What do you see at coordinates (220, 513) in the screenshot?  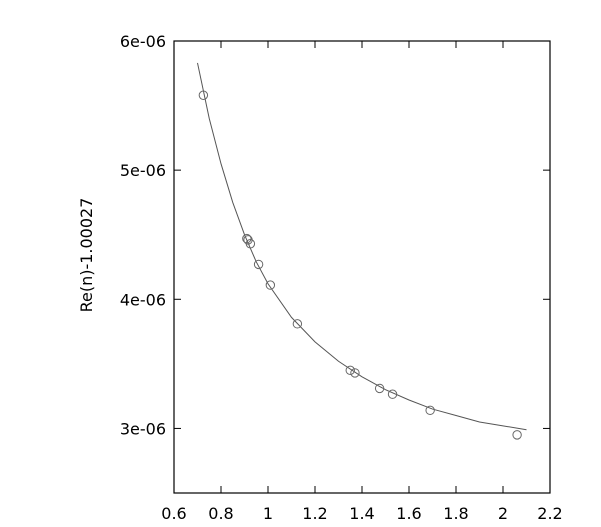 I see `x-tick-label: 0.8` at bounding box center [220, 513].